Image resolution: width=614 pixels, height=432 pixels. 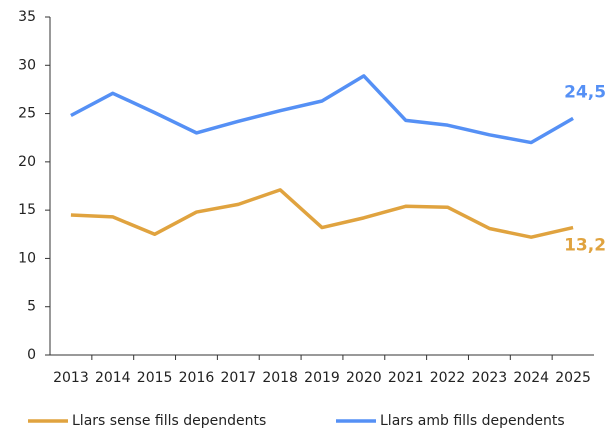 What do you see at coordinates (238, 378) in the screenshot?
I see `x-tick-label: 2017` at bounding box center [238, 378].